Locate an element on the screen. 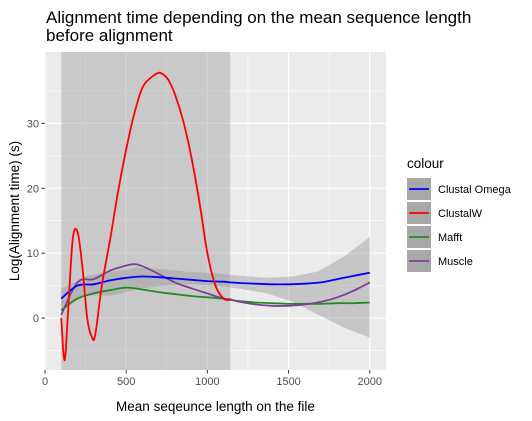 Image resolution: width=532 pixels, height=421 pixels. x-axis-ticks: 0 500 1000 1500 2000 is located at coordinates (212, 379).